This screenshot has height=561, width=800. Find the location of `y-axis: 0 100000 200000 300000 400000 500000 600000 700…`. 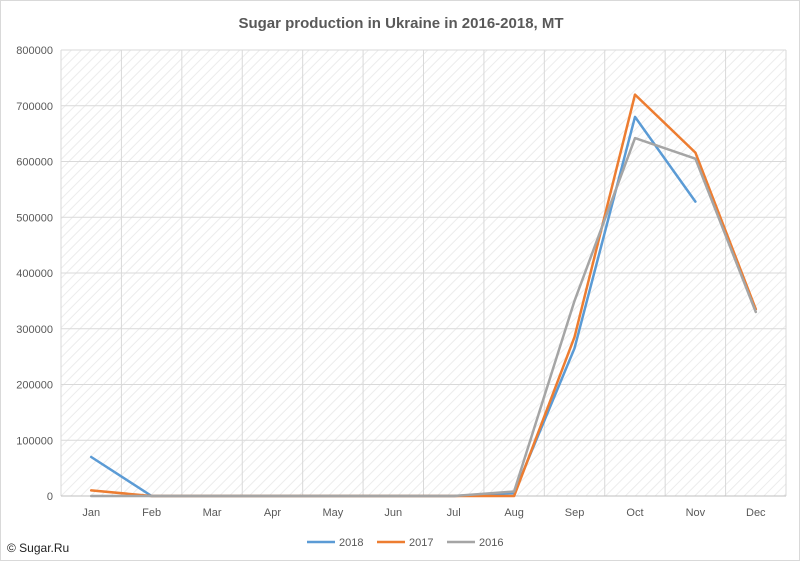

y-axis: 0 100000 200000 300000 400000 500000 600000 700… is located at coordinates (34, 274).